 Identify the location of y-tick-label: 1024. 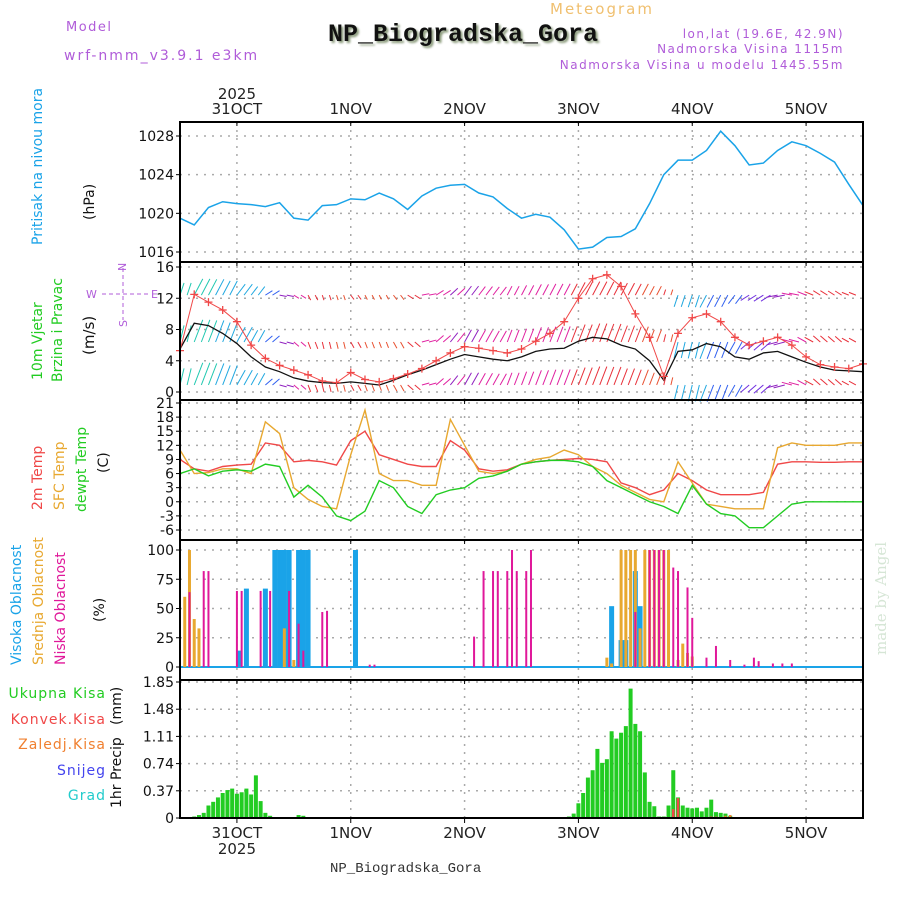
(156, 176).